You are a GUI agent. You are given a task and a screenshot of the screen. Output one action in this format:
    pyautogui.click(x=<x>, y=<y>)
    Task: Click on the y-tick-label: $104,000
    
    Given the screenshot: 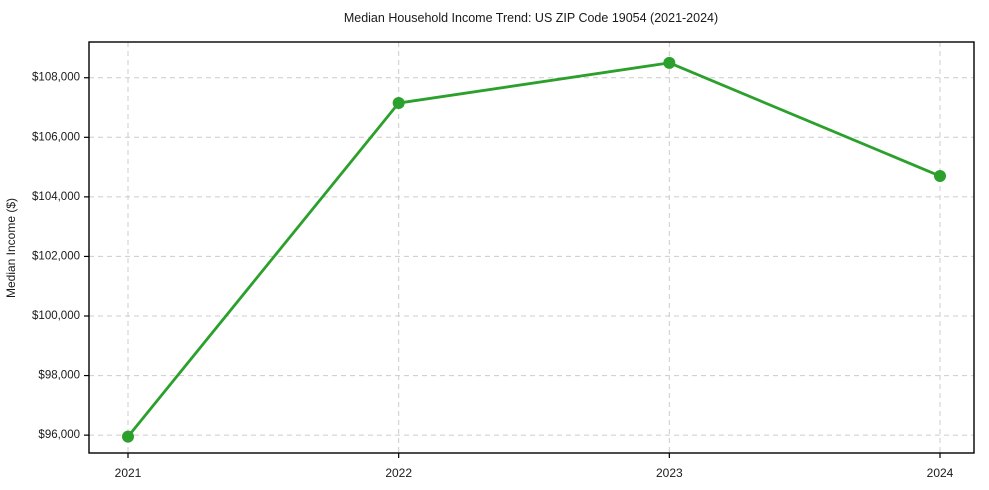 What is the action you would take?
    pyautogui.click(x=56, y=197)
    